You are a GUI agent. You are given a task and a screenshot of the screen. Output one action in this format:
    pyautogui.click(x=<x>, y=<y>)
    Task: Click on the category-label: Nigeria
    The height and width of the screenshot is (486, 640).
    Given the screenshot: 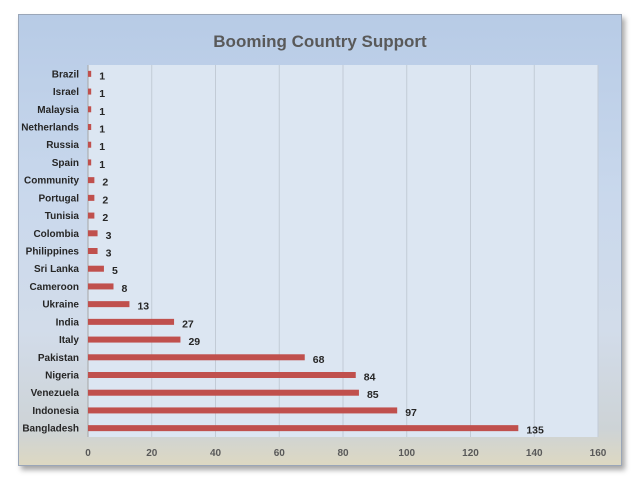 What is the action you would take?
    pyautogui.click(x=62, y=376)
    